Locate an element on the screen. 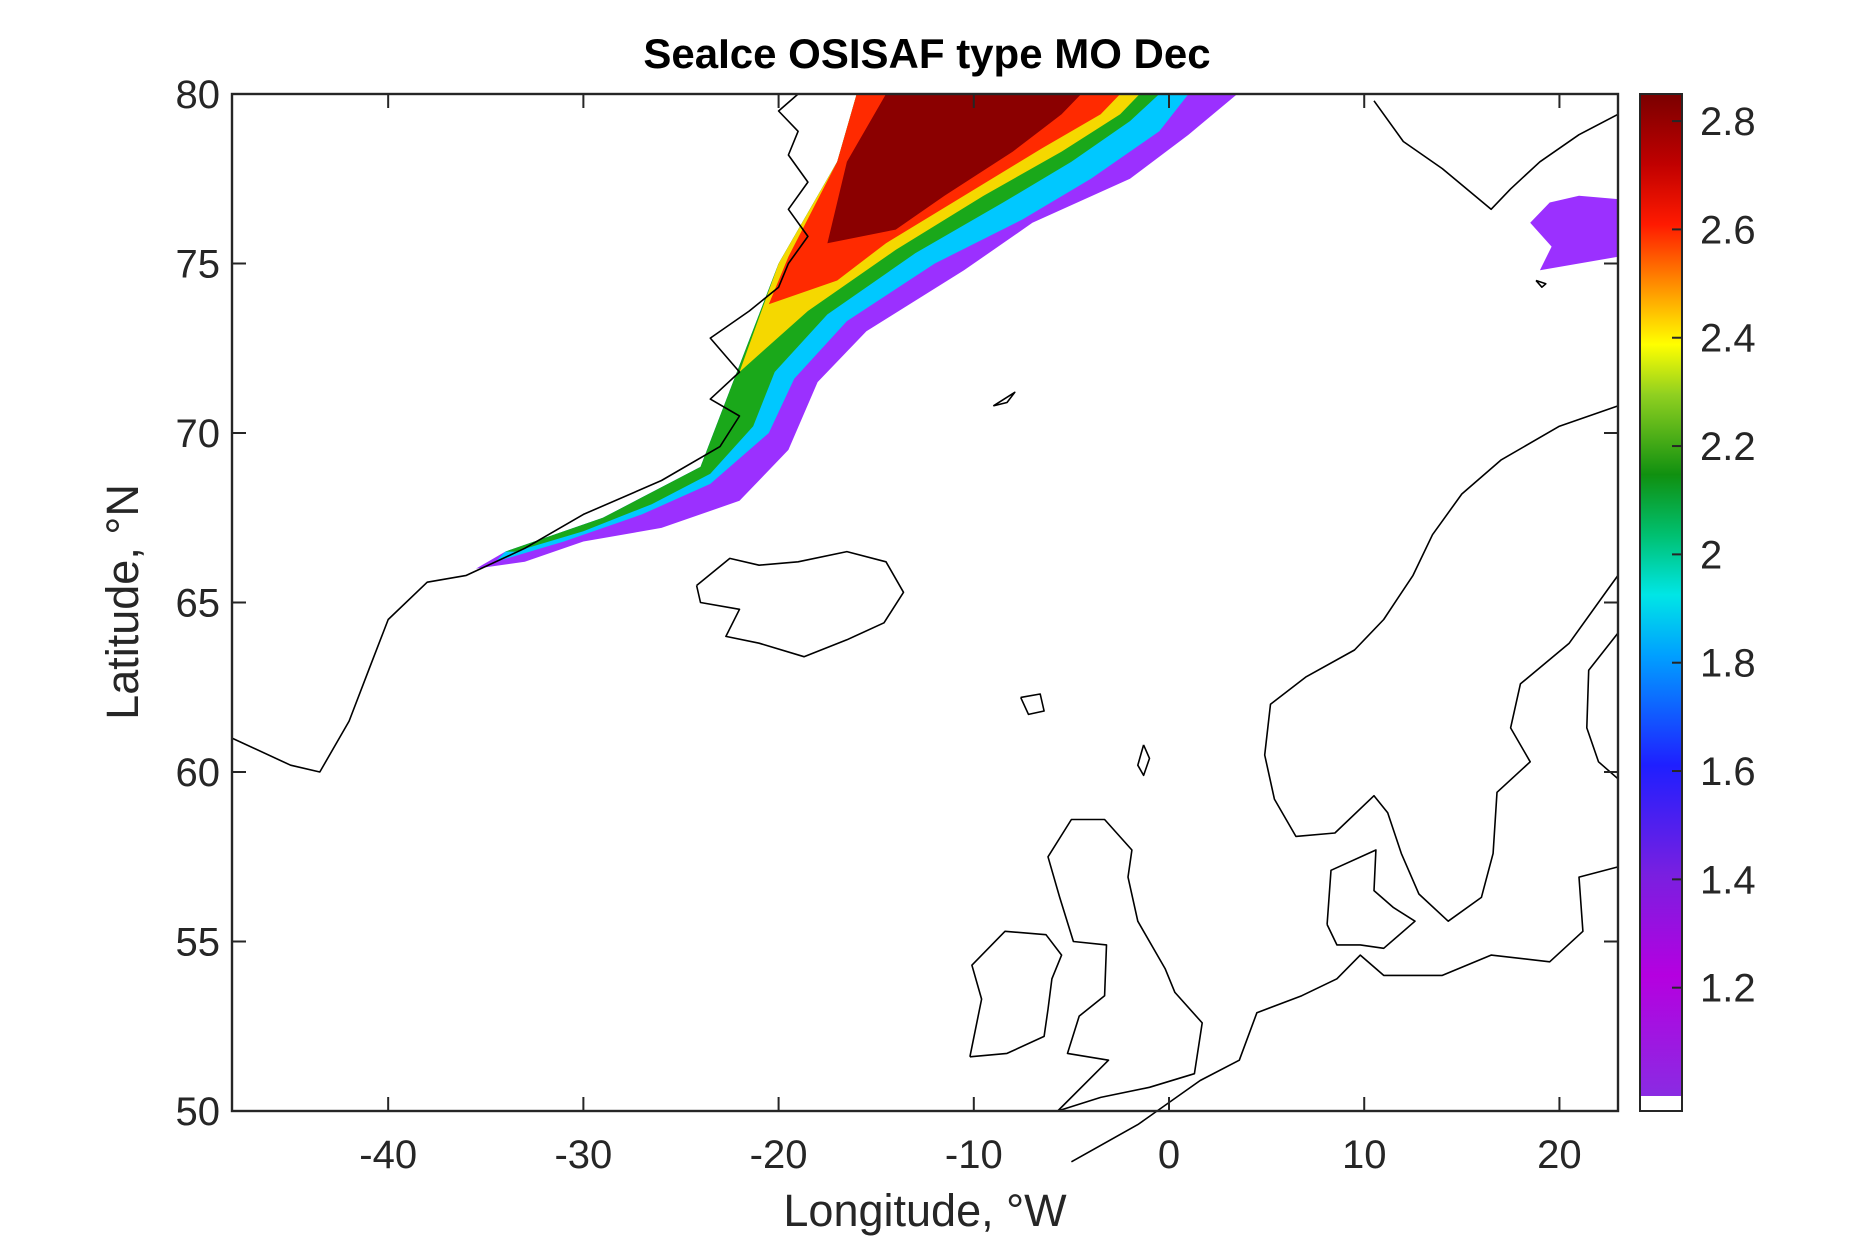 Image resolution: width=1875 pixels, height=1250 pixels. y-tick-label: 55 is located at coordinates (198, 943).